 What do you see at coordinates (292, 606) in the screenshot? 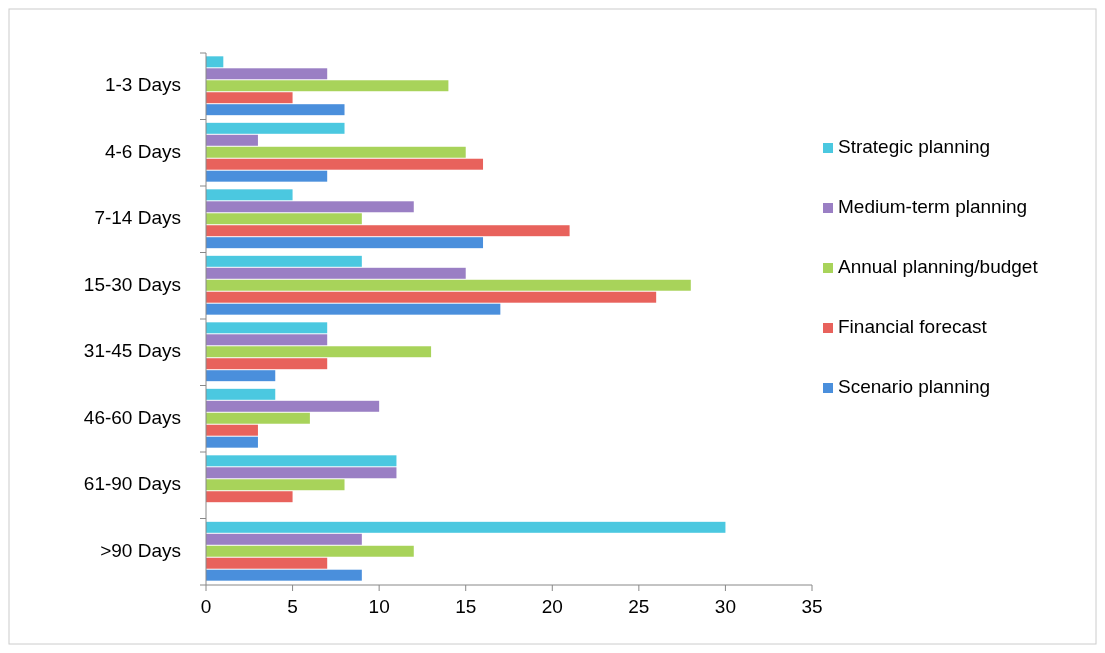
I see `x-tick-label: 5` at bounding box center [292, 606].